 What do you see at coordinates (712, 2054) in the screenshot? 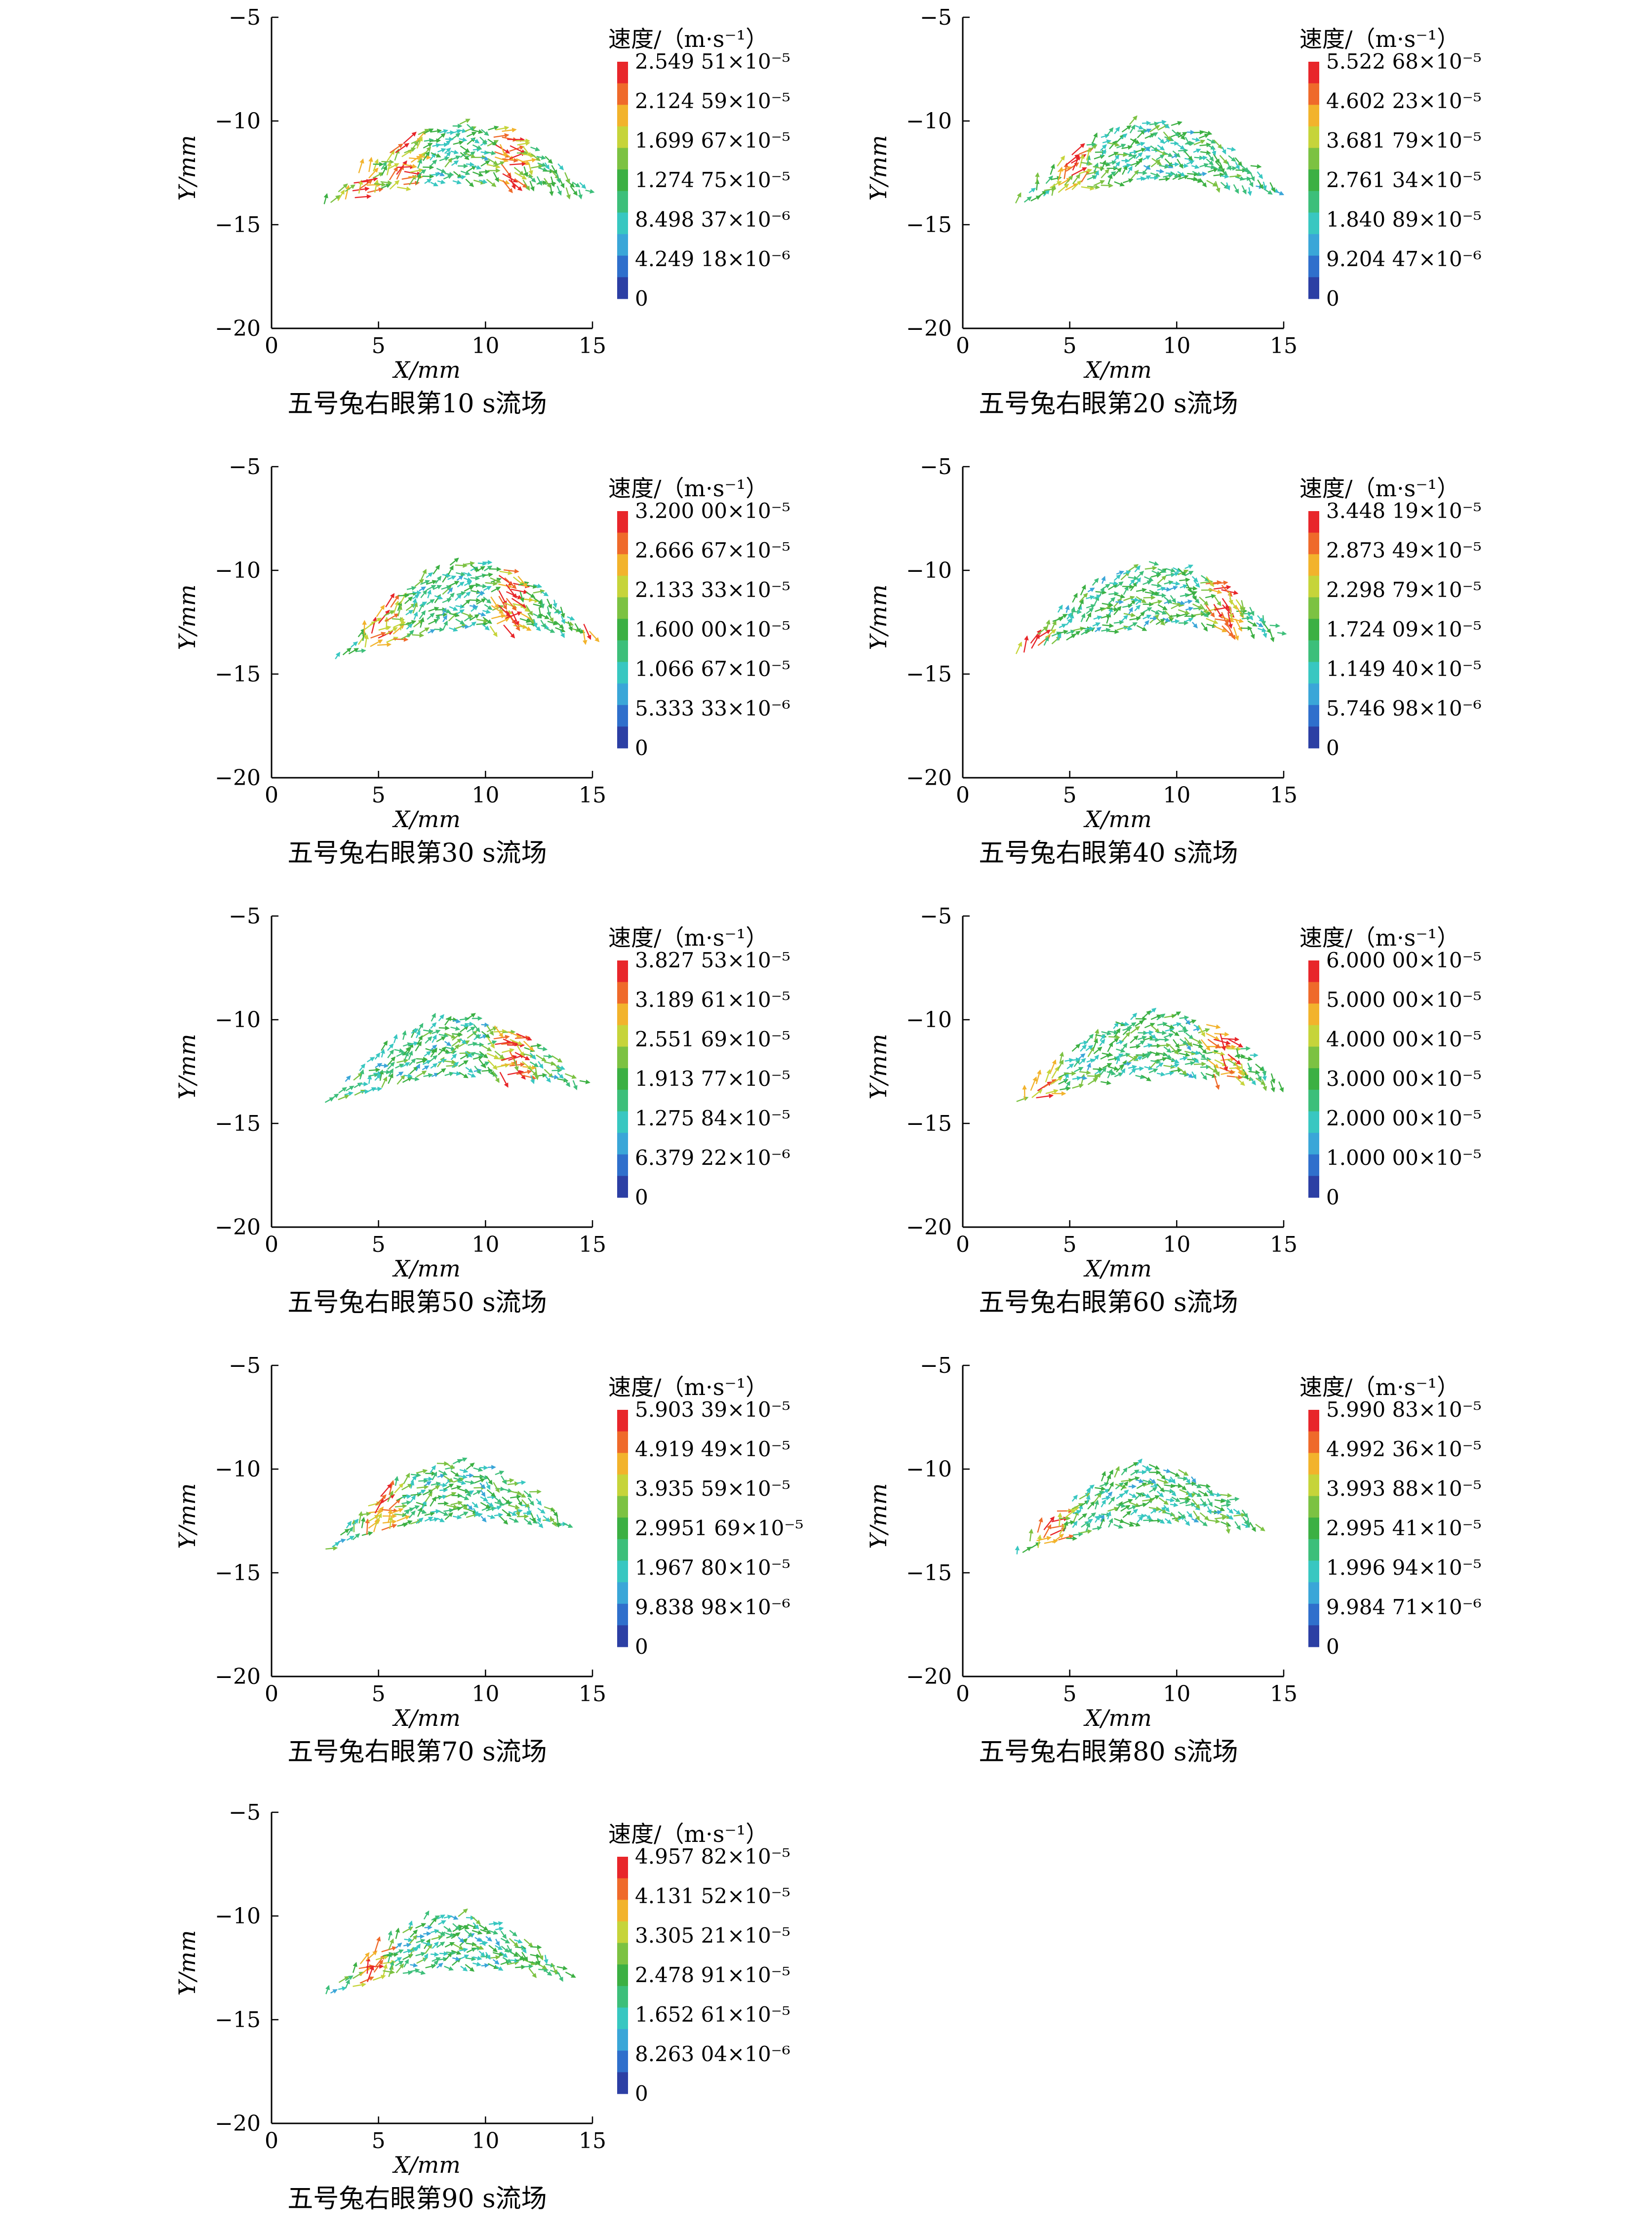
I see `colorbar-tick-label: 8.263 04×10⁻⁶` at bounding box center [712, 2054].